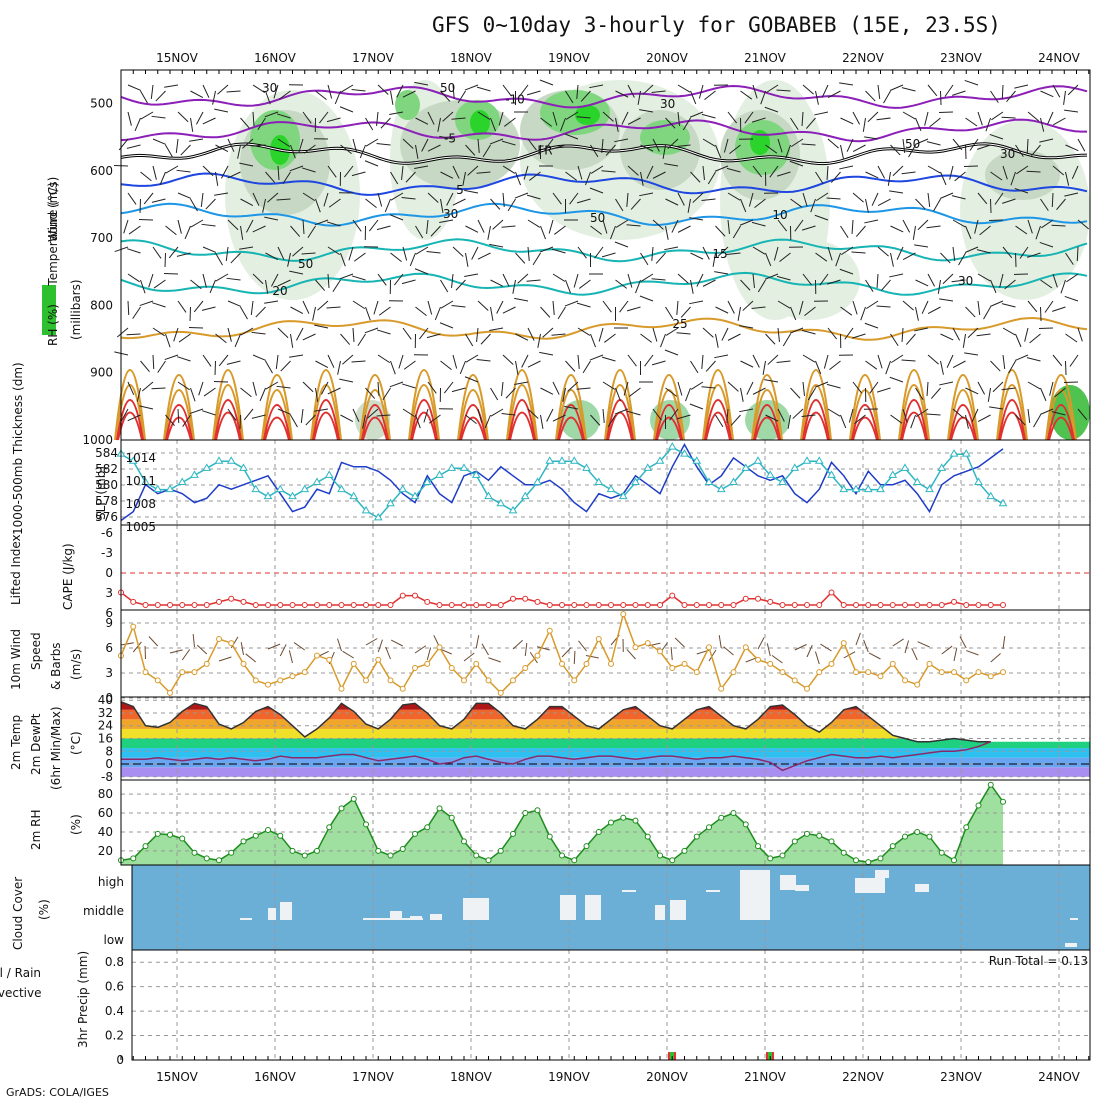 This screenshot has height=1100, width=1100. I want to click on isotherm-label: 10, so click(779, 215).